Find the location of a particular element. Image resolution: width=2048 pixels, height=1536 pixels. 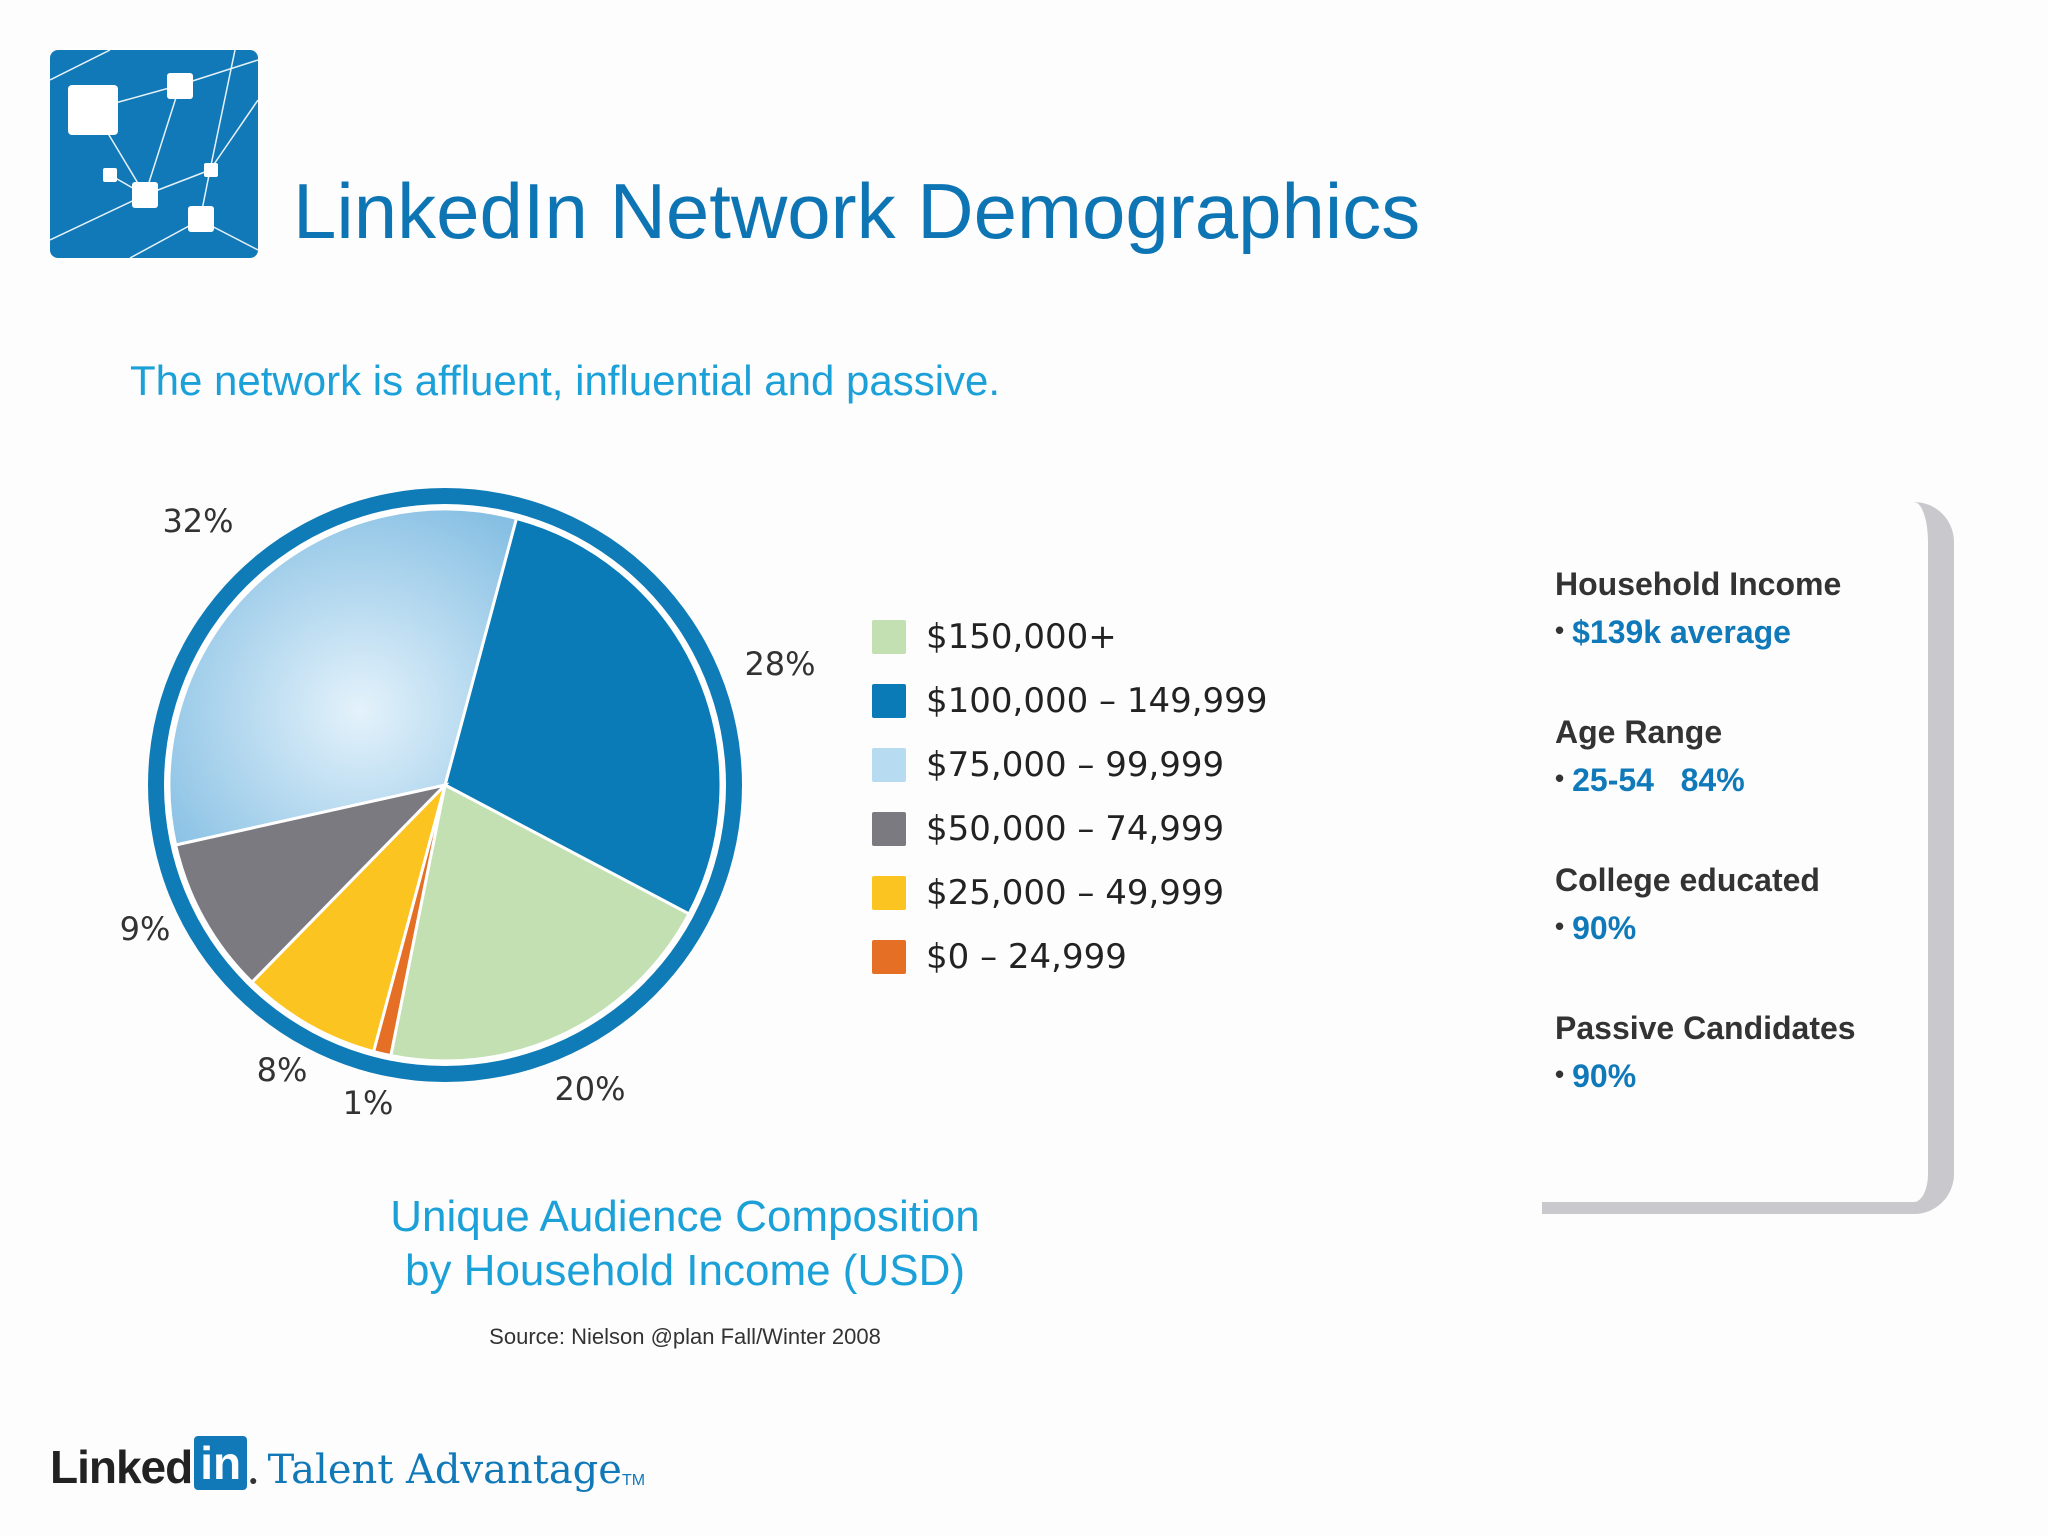

stat-household-income: Household Income • $139k average is located at coordinates (1725, 642).